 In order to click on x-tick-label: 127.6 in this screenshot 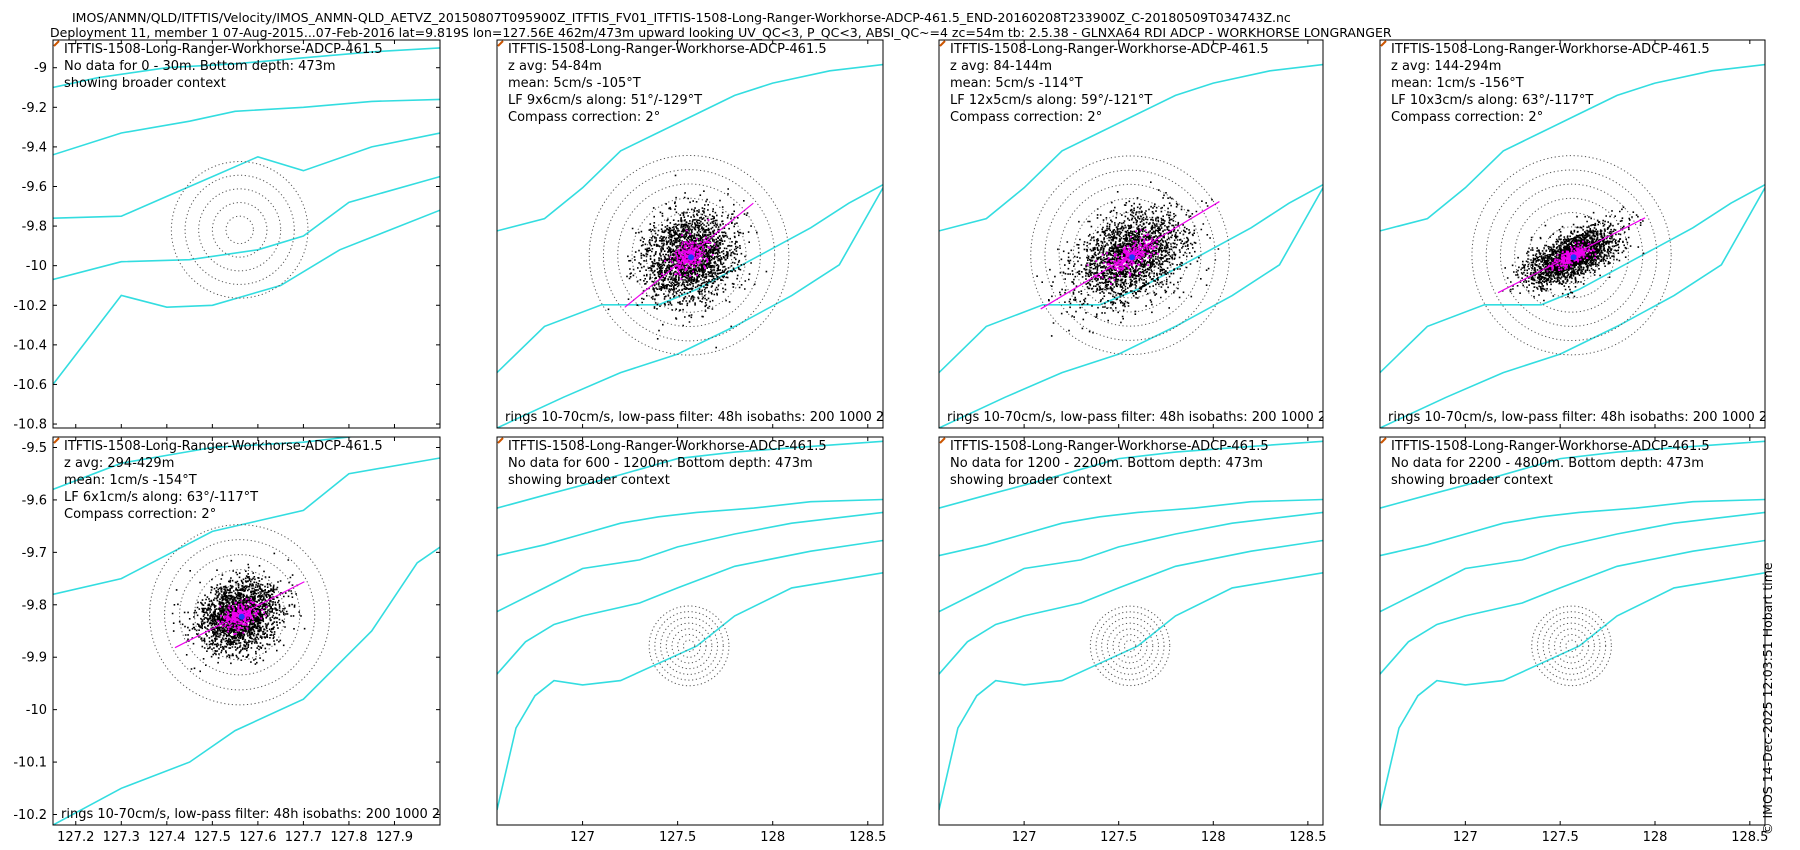, I will do `click(257, 837)`.